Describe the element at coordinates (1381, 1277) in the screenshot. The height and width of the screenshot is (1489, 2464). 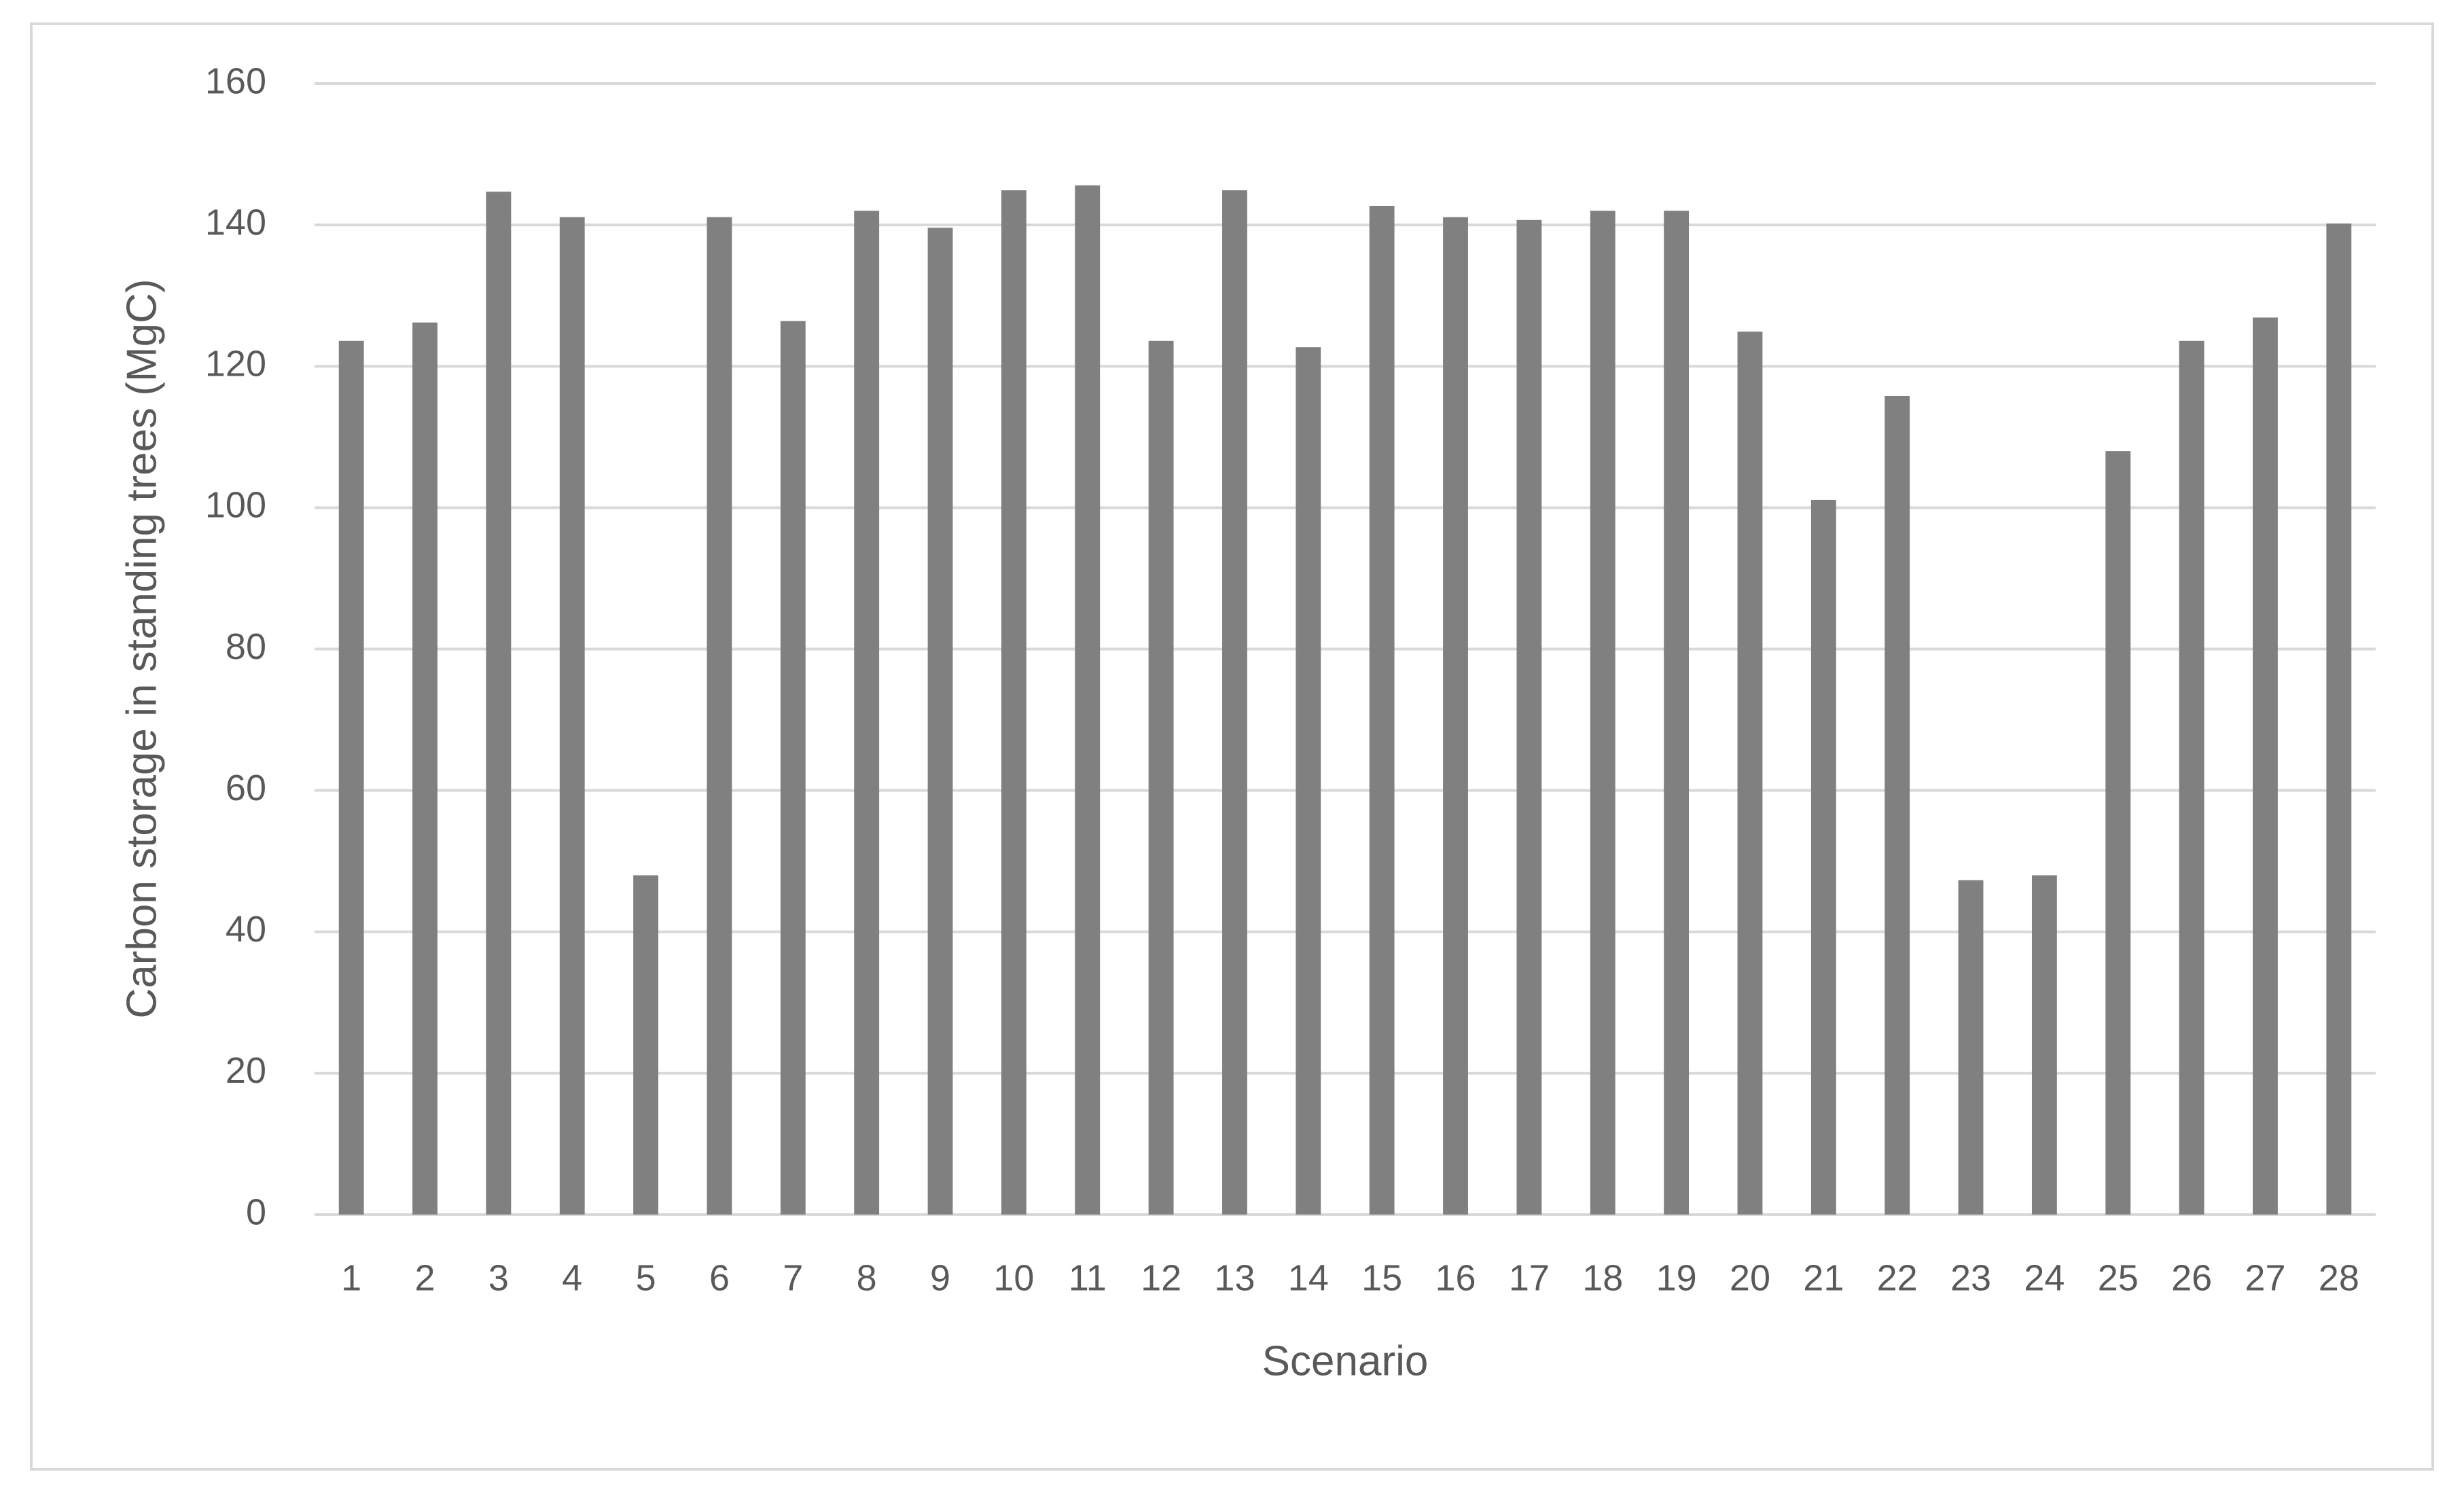
I see `x-tick-label: 15` at that location.